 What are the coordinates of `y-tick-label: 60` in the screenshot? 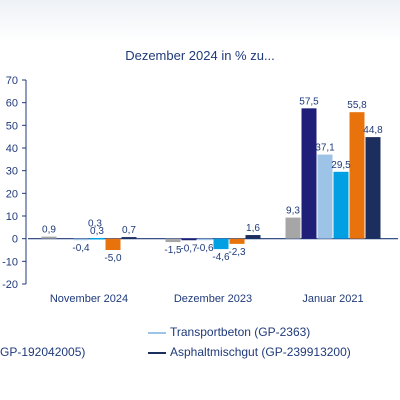 It's located at (12, 104).